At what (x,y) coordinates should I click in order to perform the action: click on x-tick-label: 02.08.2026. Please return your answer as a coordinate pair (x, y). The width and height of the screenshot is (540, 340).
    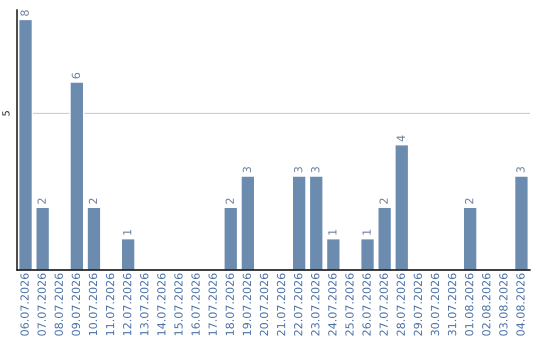
    Looking at the image, I should click on (486, 304).